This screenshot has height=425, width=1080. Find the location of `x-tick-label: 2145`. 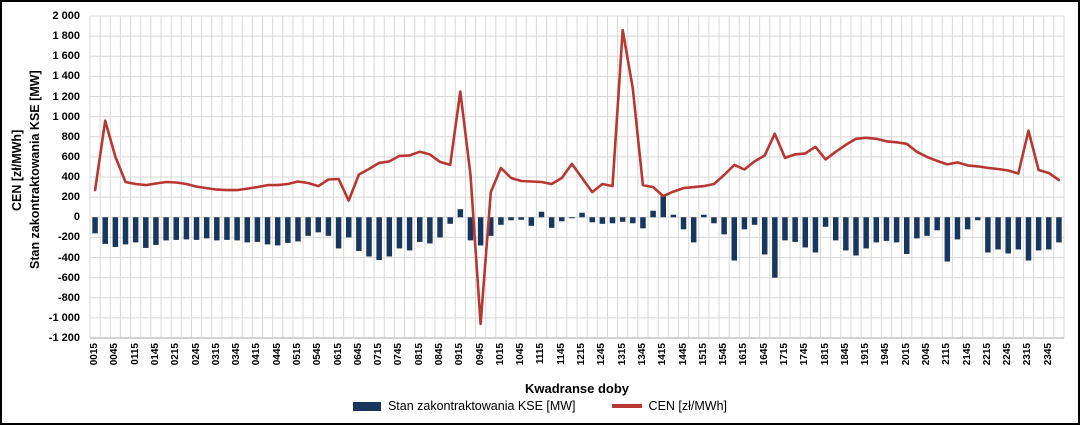

x-tick-label: 2145 is located at coordinates (967, 354).